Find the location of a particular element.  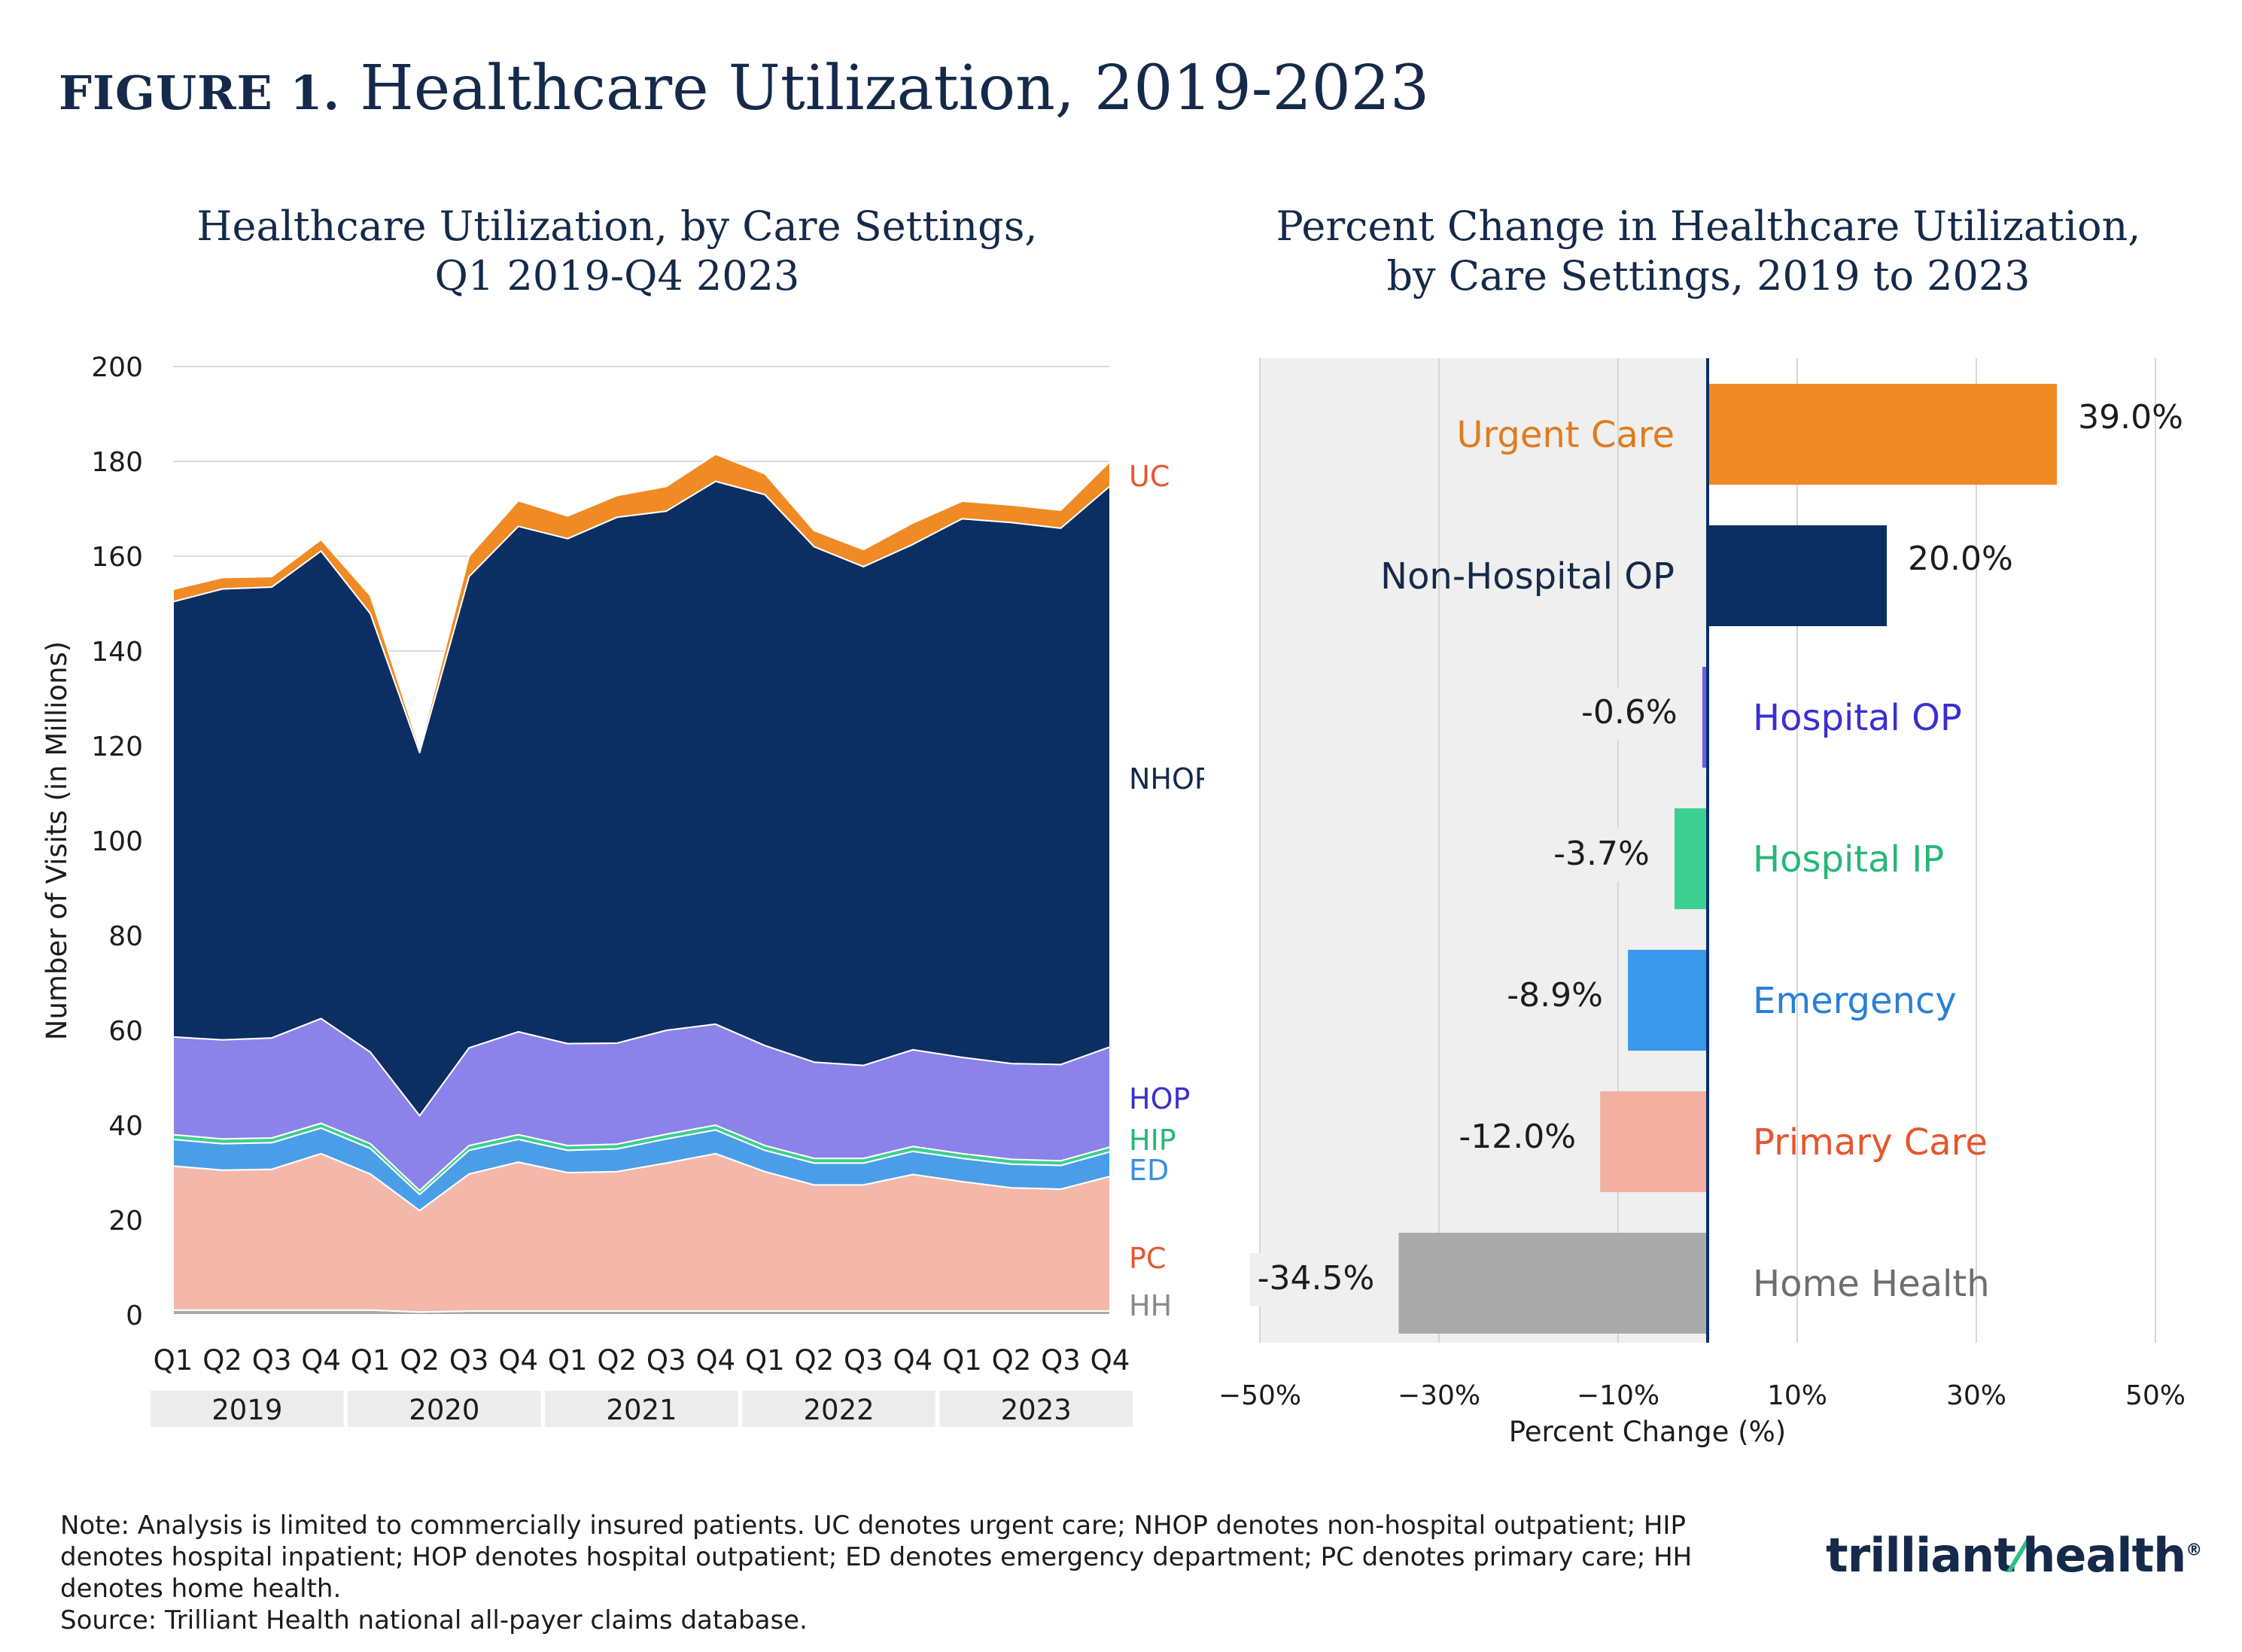

category-label: Hospital IP is located at coordinates (1848, 860).